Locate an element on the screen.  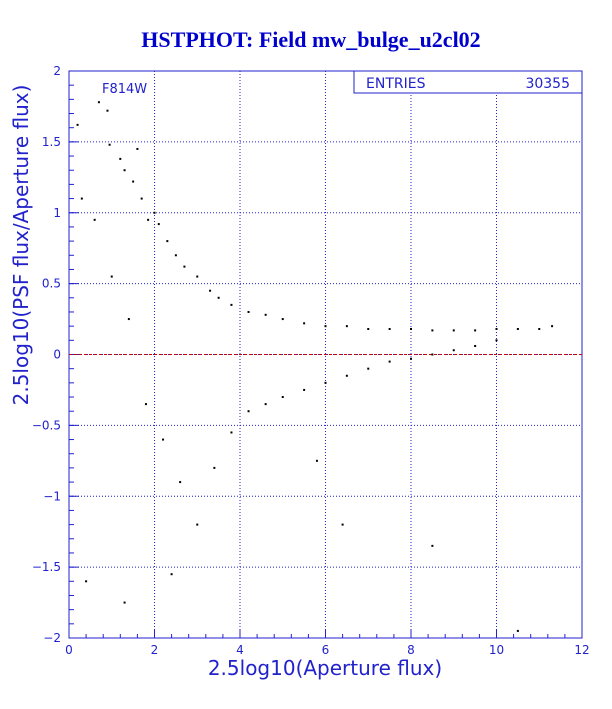
y-tick-label: −2 is located at coordinates (52, 638).